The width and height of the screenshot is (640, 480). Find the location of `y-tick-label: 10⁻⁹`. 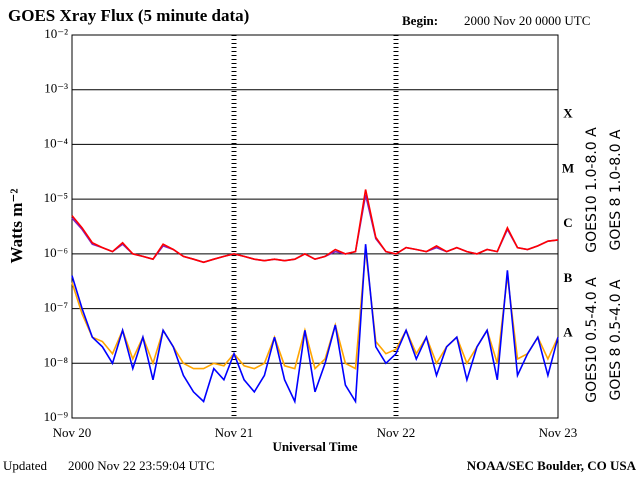

y-tick-label: 10⁻⁹ is located at coordinates (56, 416).